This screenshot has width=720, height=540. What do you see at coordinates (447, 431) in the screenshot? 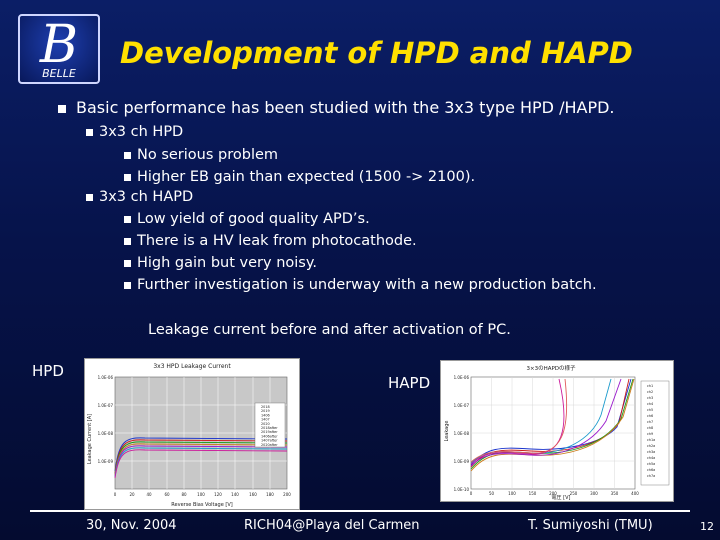
I see `hapd-plot-ylabel: Leakage` at bounding box center [447, 431].